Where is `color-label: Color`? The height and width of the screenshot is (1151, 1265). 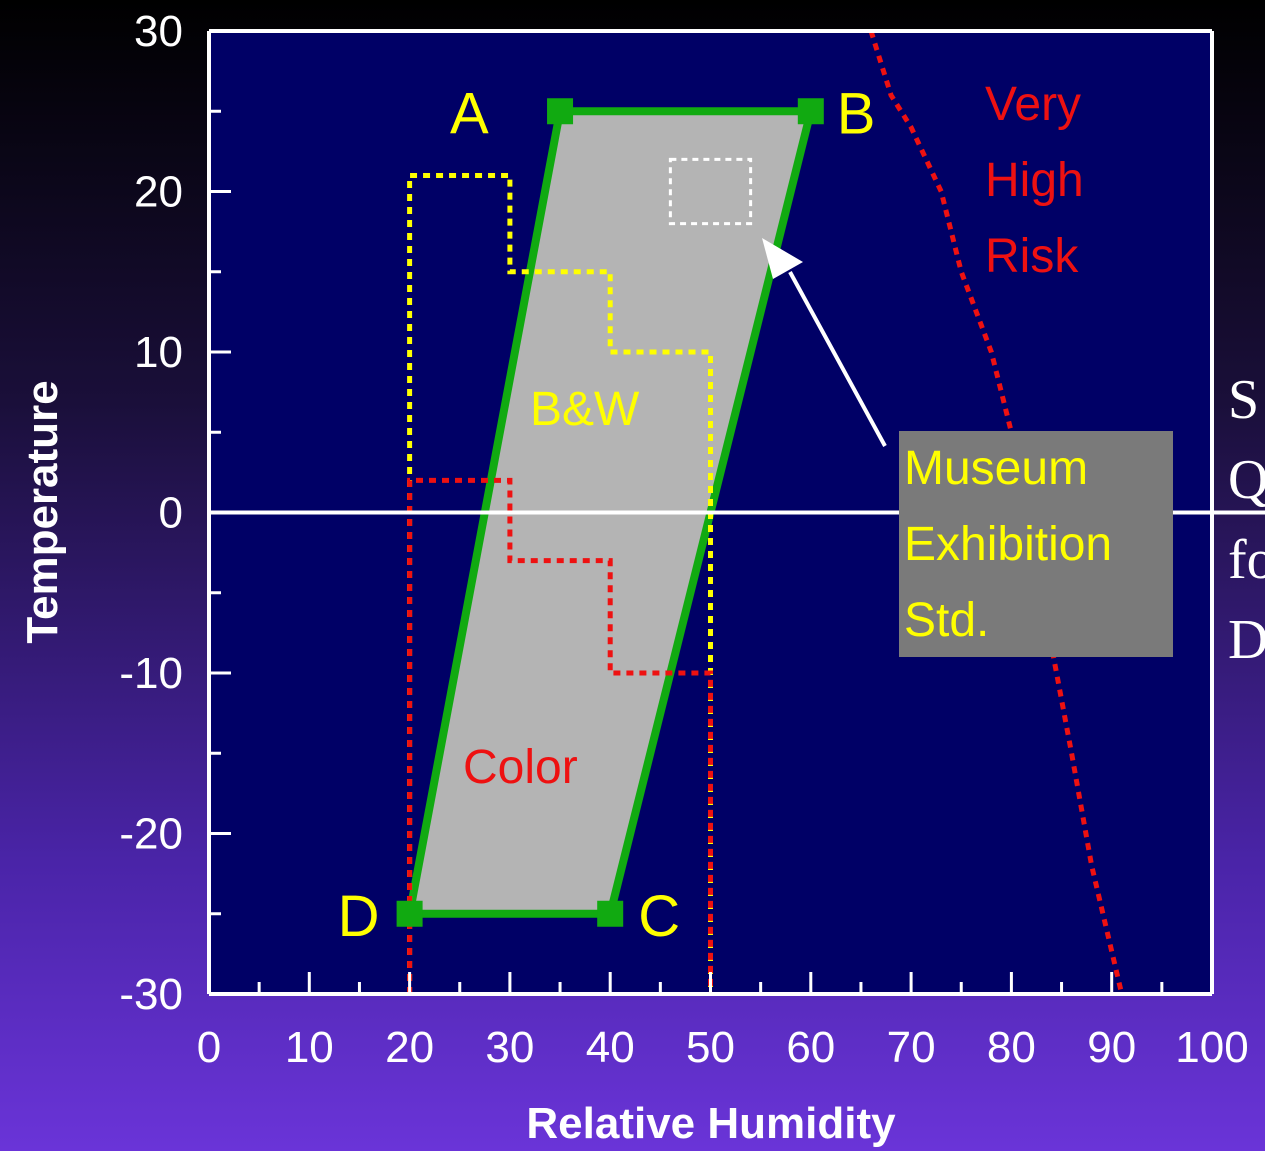 color-label: Color is located at coordinates (520, 767).